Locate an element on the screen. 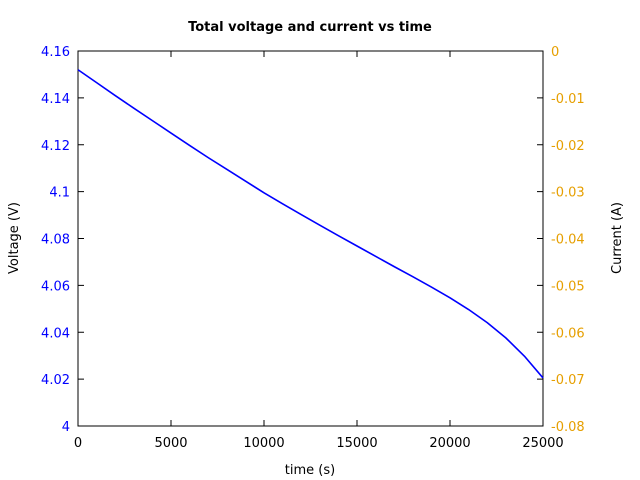 The width and height of the screenshot is (640, 480). x-tick-label: 20000 is located at coordinates (449, 443).